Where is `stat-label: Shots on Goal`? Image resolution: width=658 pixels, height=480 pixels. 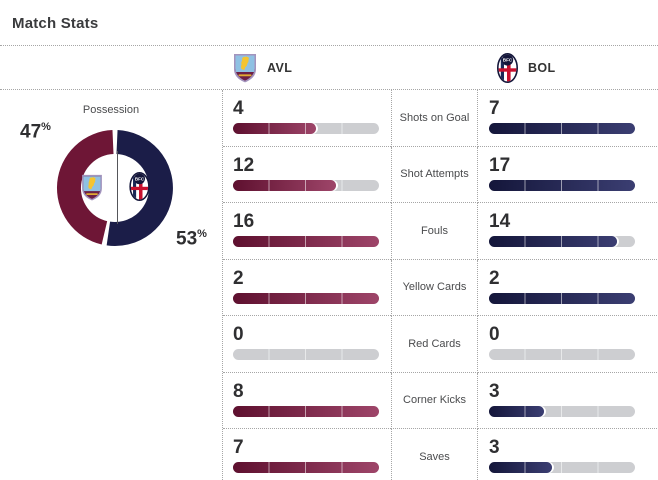
stat-label: Shots on Goal is located at coordinates (434, 118).